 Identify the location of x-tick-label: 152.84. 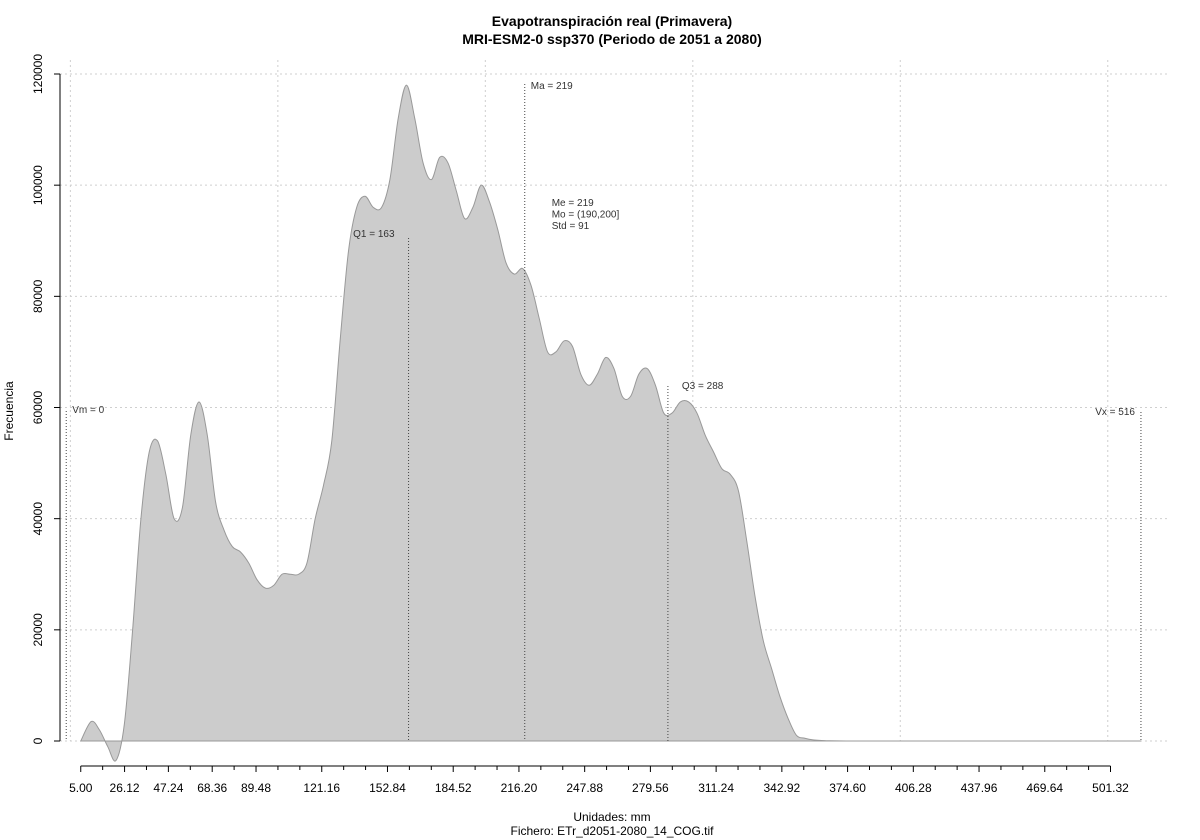
(387, 788).